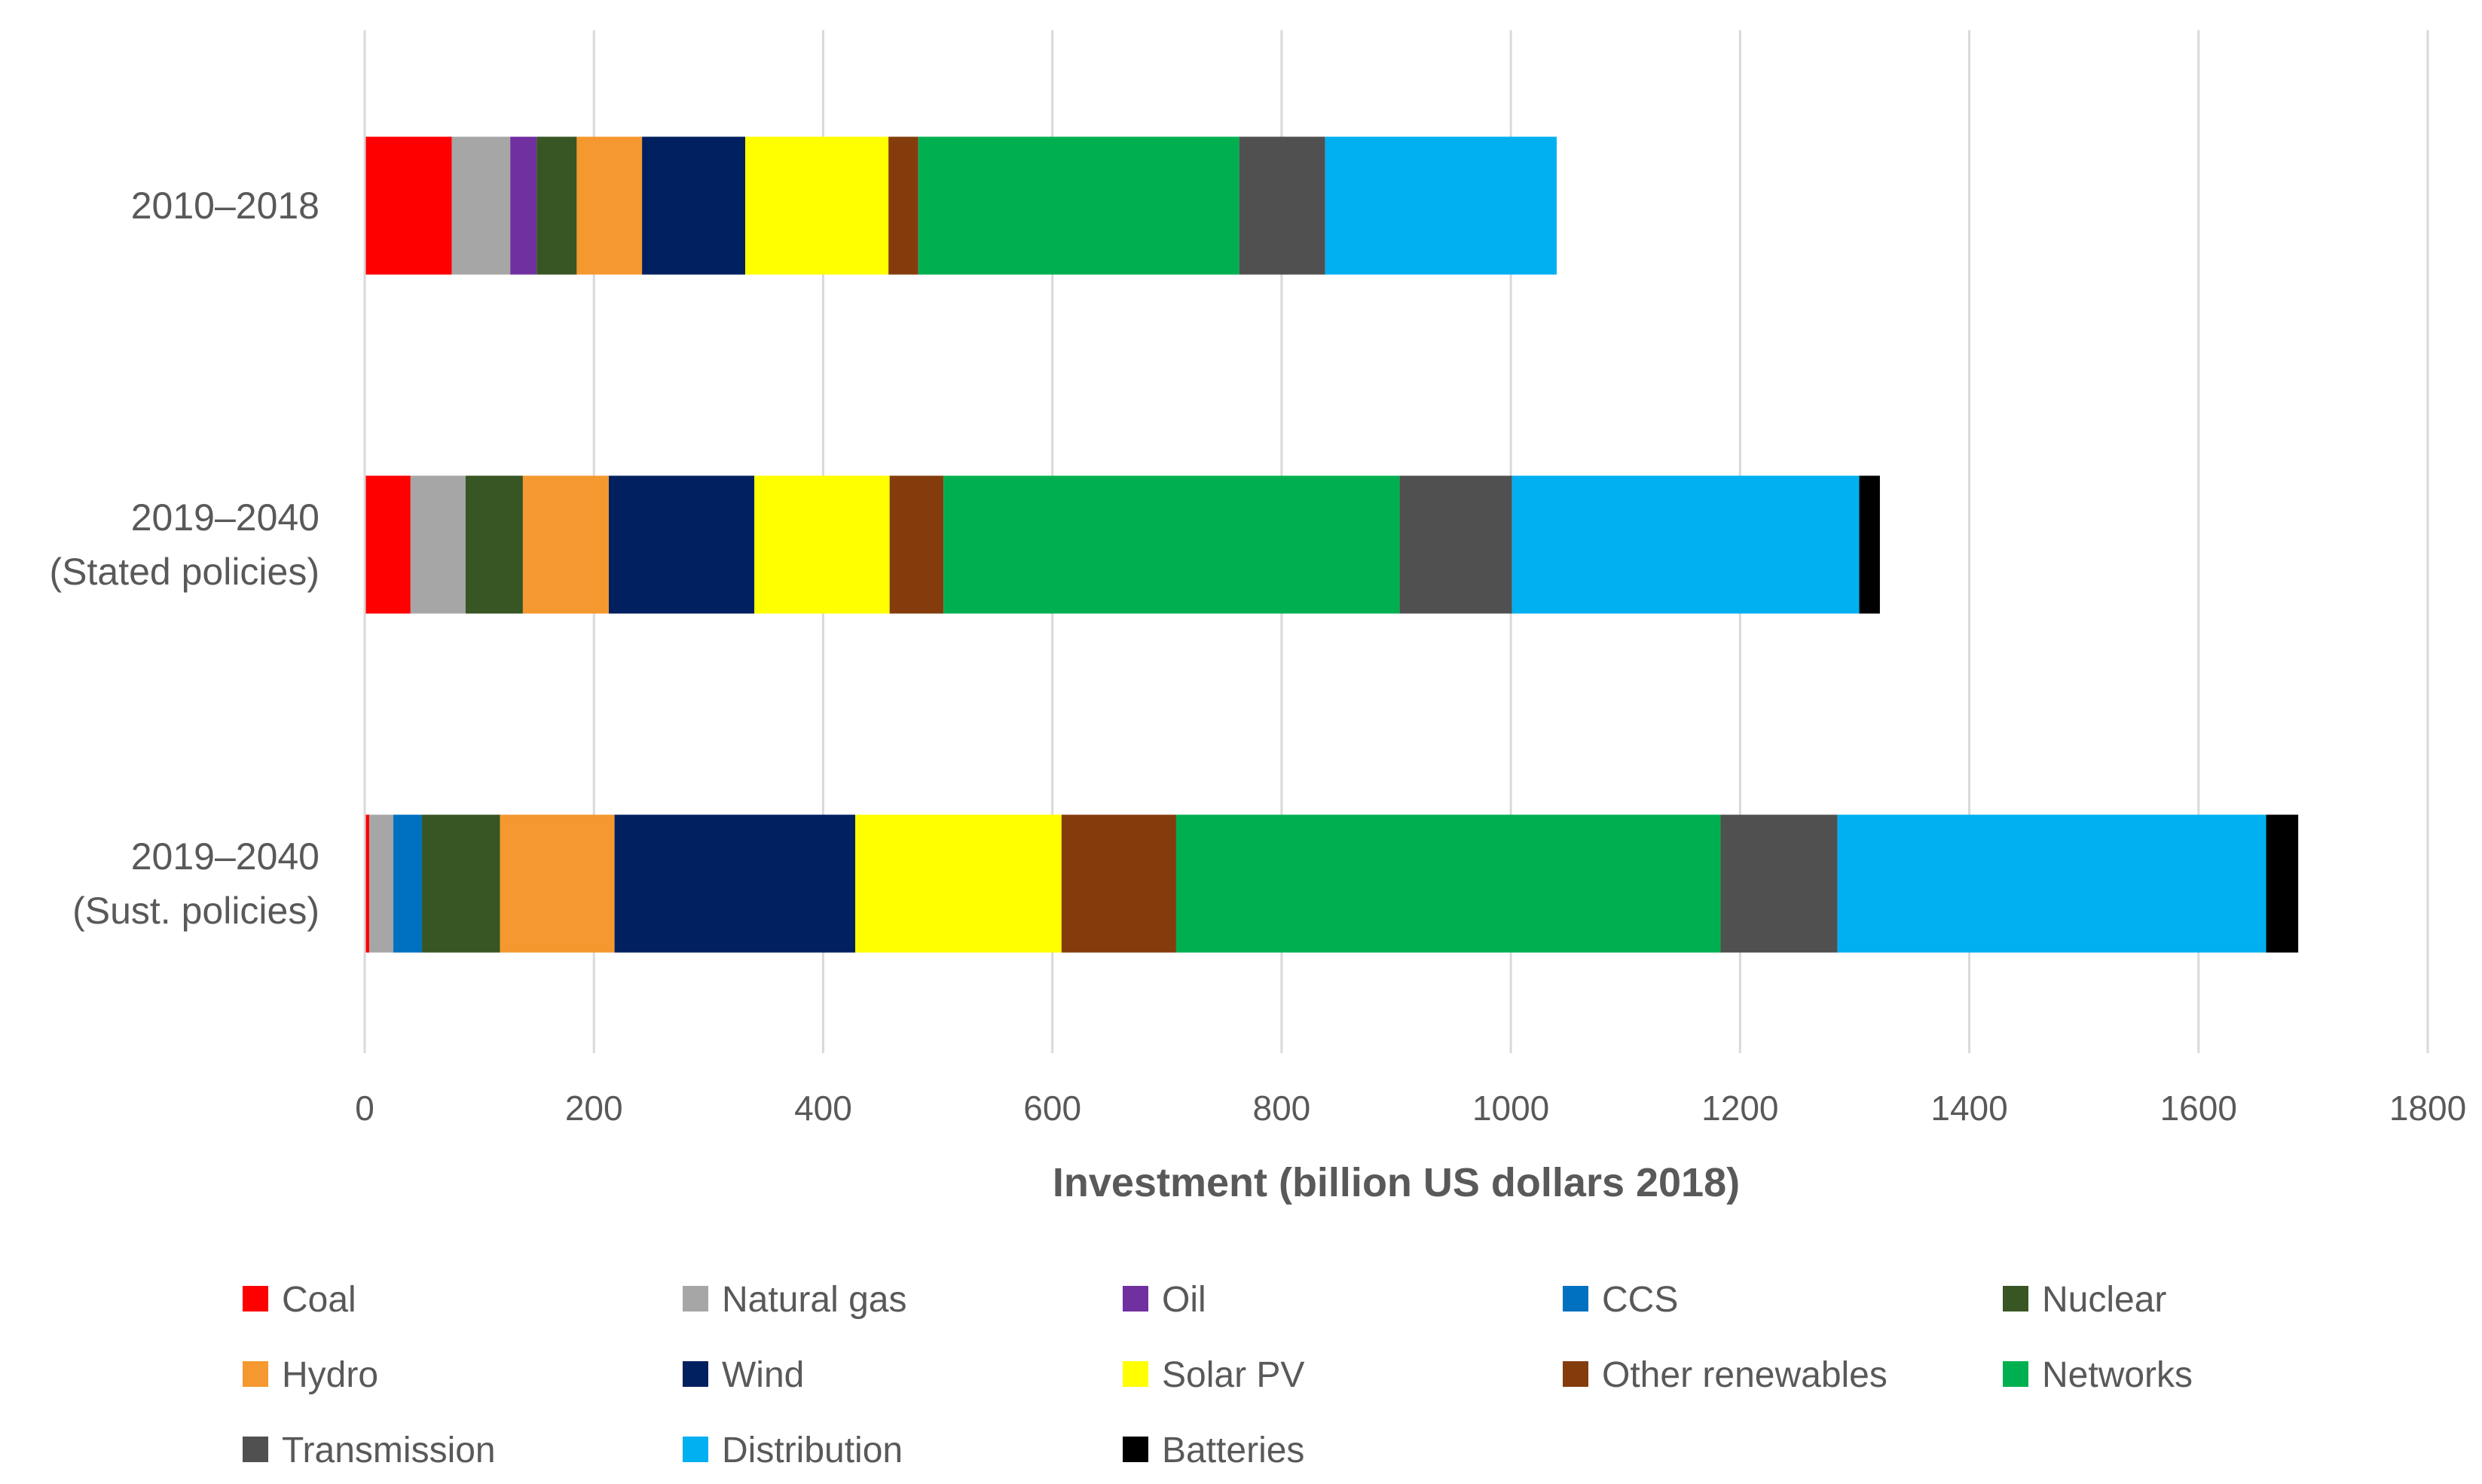 This screenshot has width=2482, height=1484. I want to click on legend-item: Oil, so click(1164, 1300).